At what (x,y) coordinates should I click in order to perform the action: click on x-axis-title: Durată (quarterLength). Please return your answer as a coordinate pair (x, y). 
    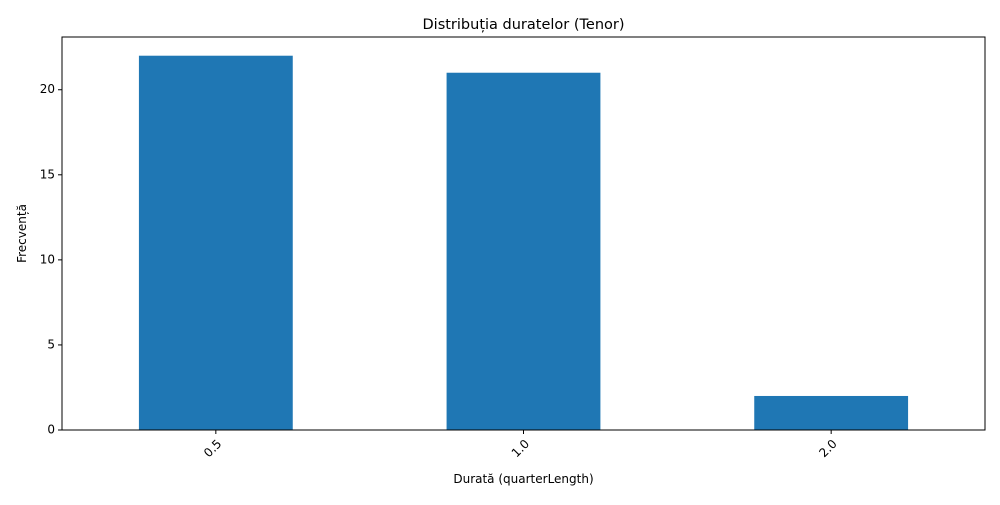
    Looking at the image, I should click on (523, 479).